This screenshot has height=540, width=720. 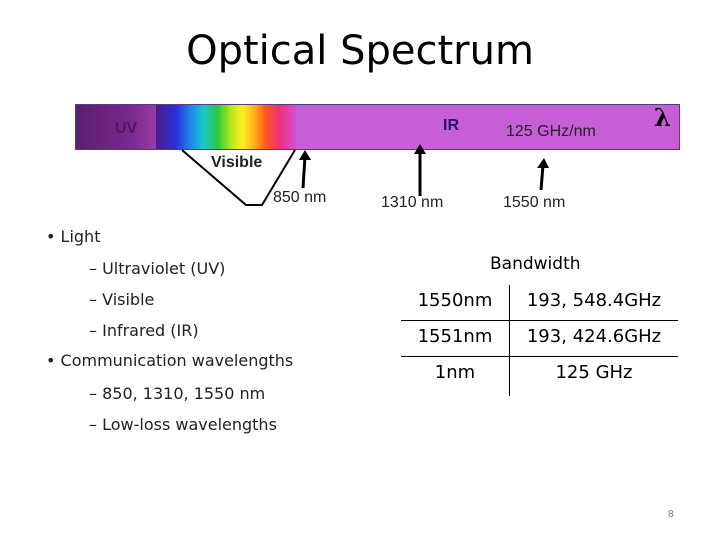 What do you see at coordinates (455, 338) in the screenshot?
I see `table-cell: 1551nm` at bounding box center [455, 338].